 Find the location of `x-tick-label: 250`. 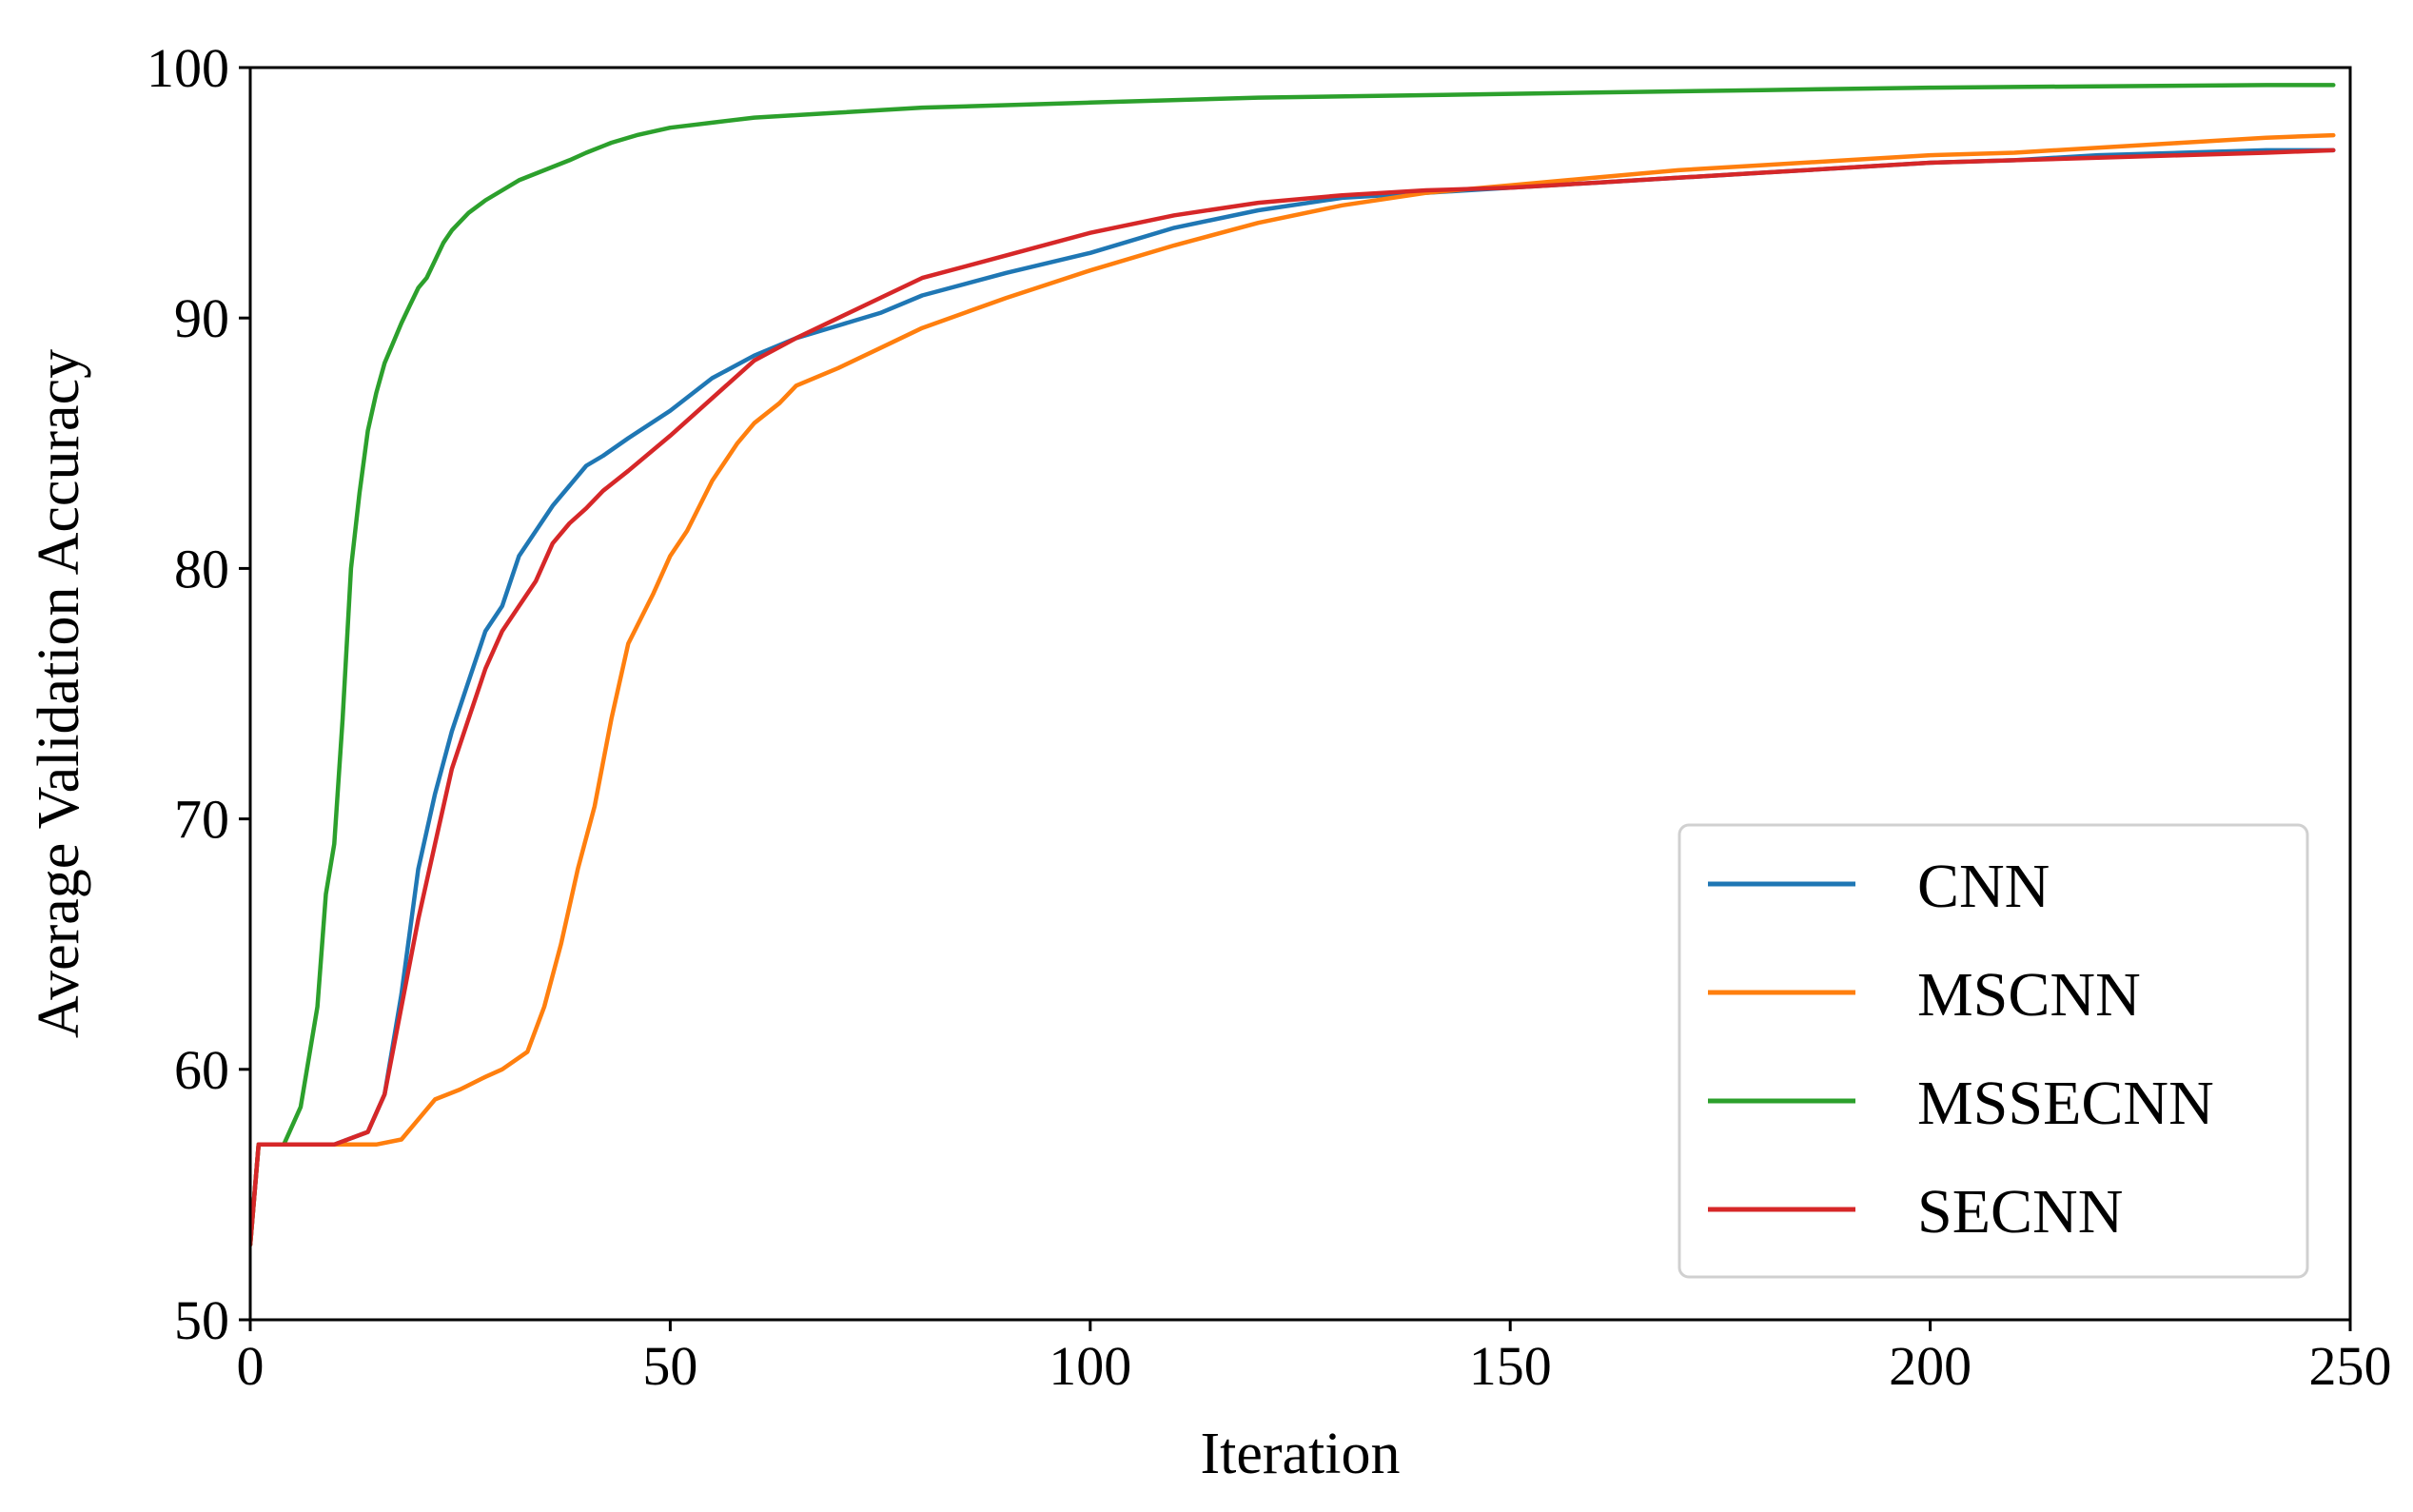

x-tick-label: 250 is located at coordinates (2350, 1366).